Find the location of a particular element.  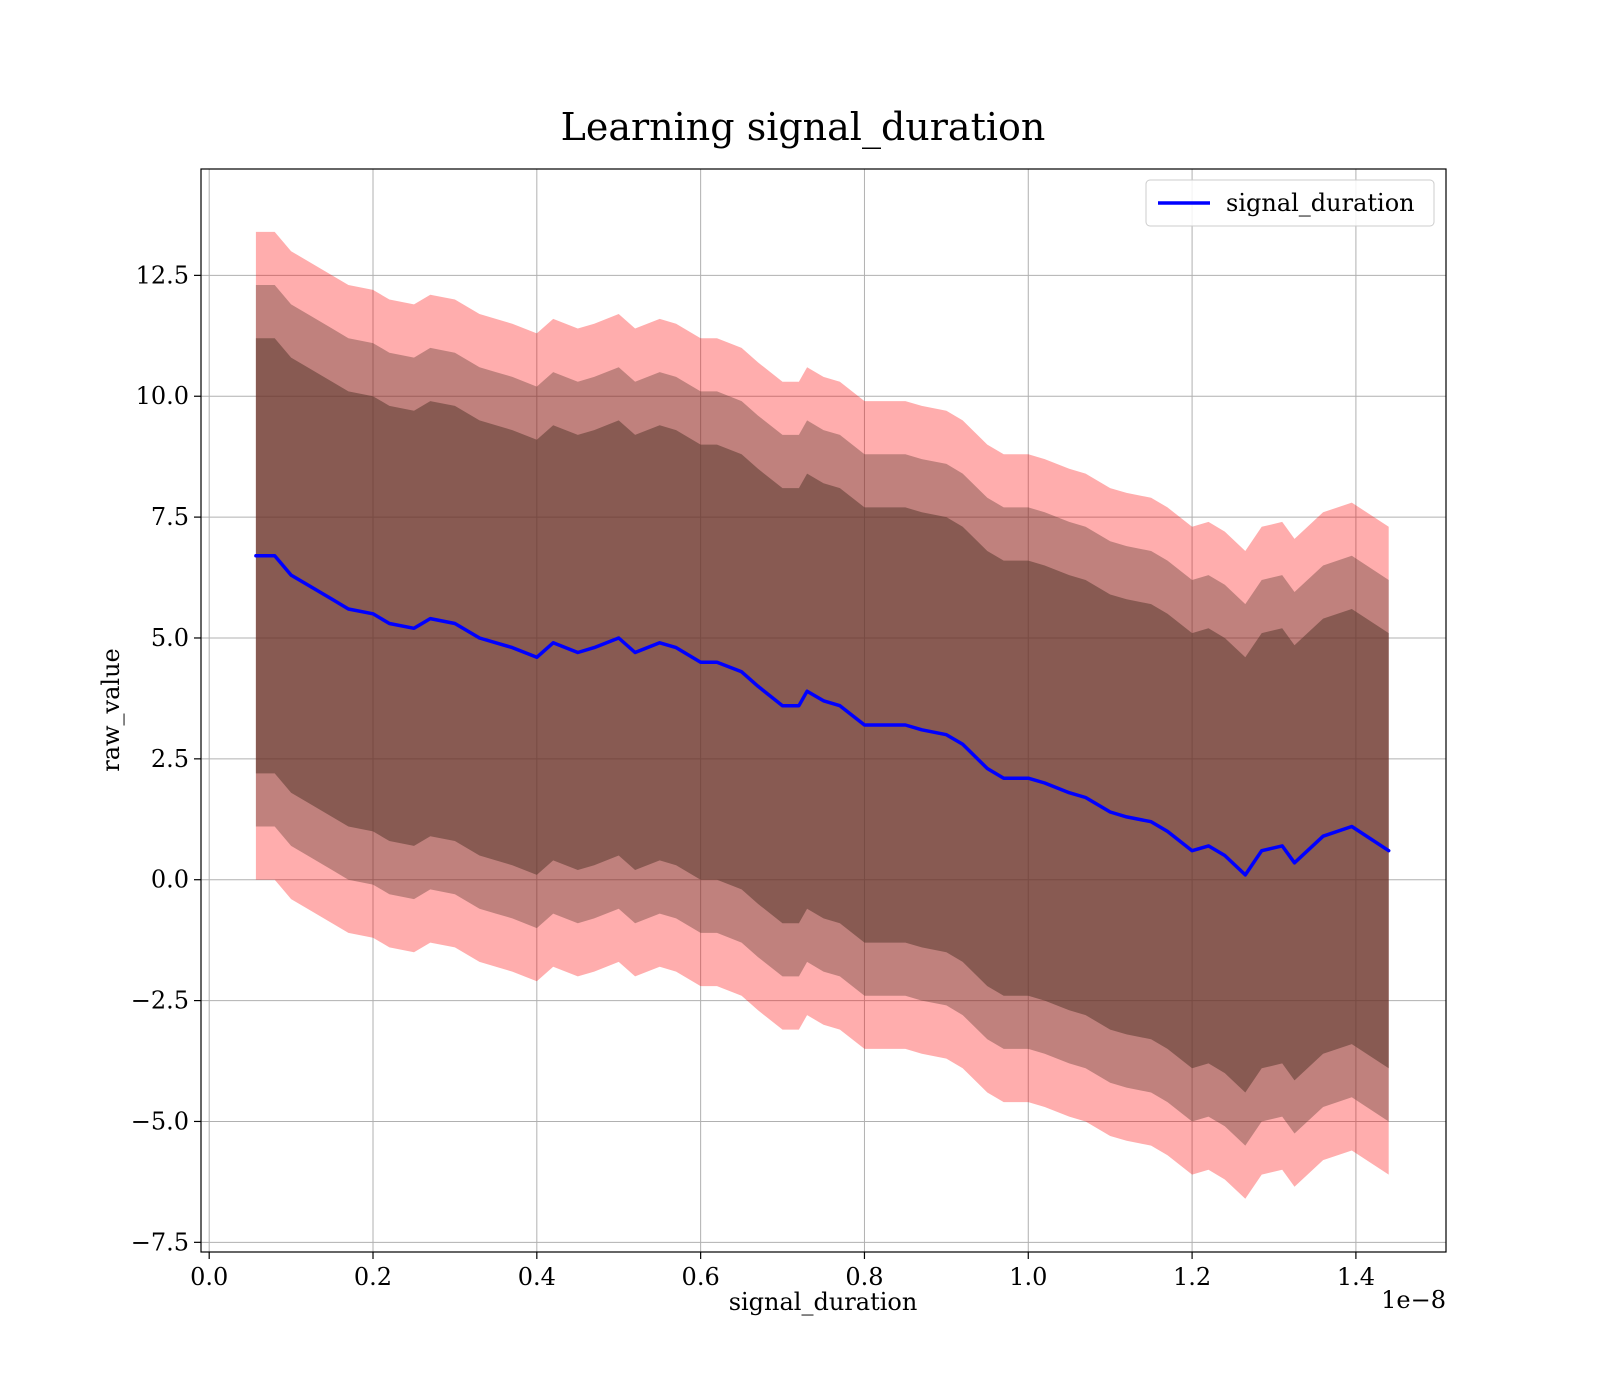

x-tick-label: 1.2 is located at coordinates (1192, 1277).